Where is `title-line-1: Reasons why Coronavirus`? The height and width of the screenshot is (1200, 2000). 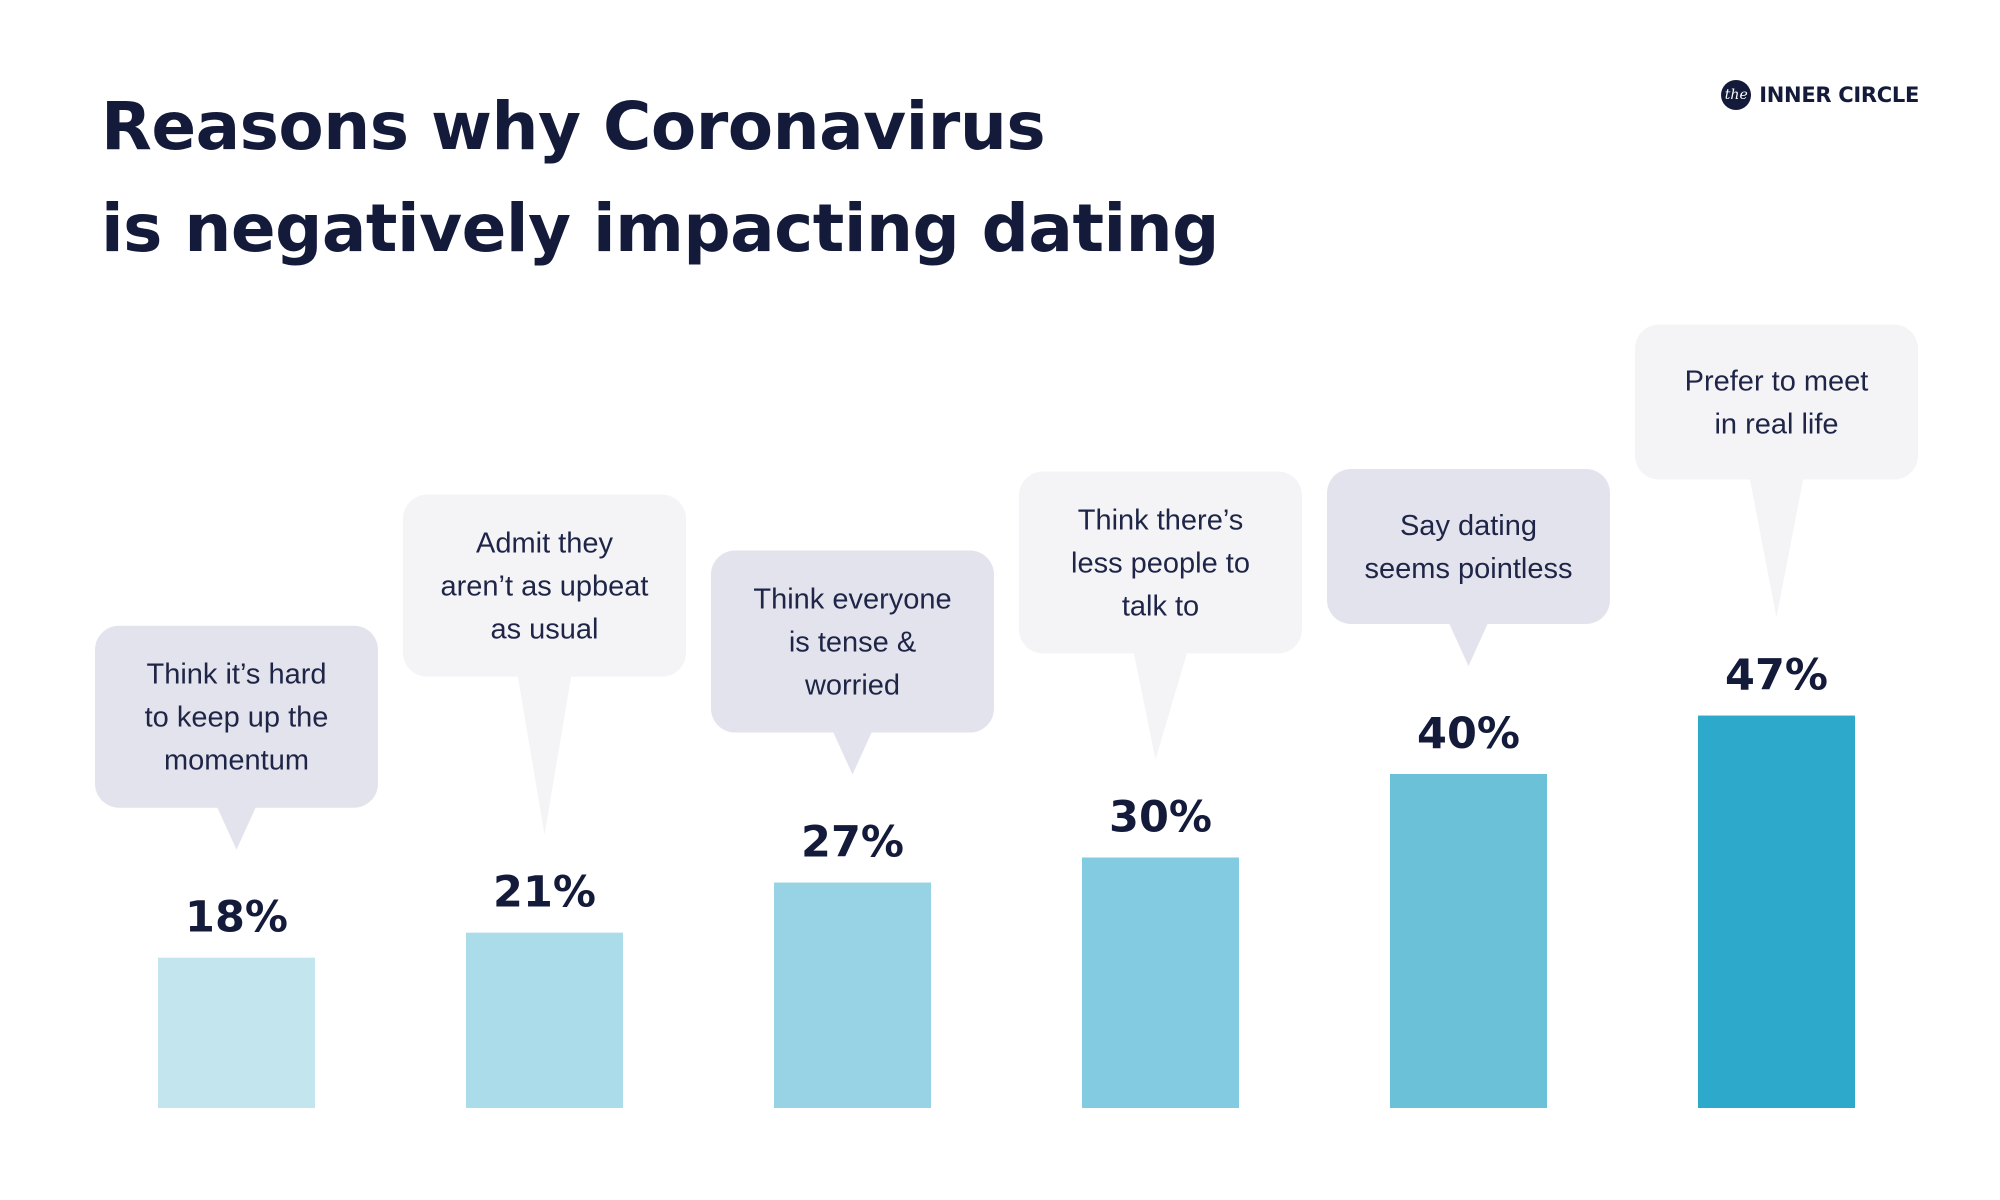 title-line-1: Reasons why Coronavirus is located at coordinates (573, 126).